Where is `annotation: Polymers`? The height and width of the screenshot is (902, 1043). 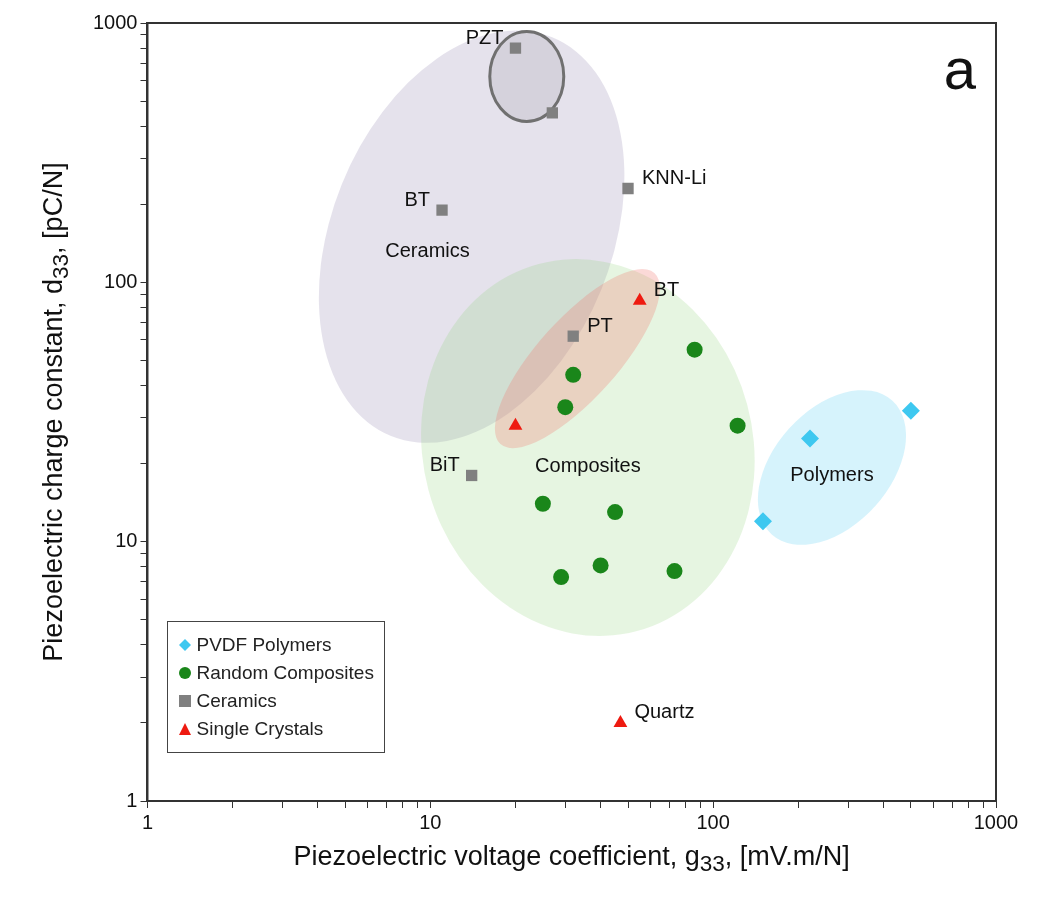 annotation: Polymers is located at coordinates (832, 473).